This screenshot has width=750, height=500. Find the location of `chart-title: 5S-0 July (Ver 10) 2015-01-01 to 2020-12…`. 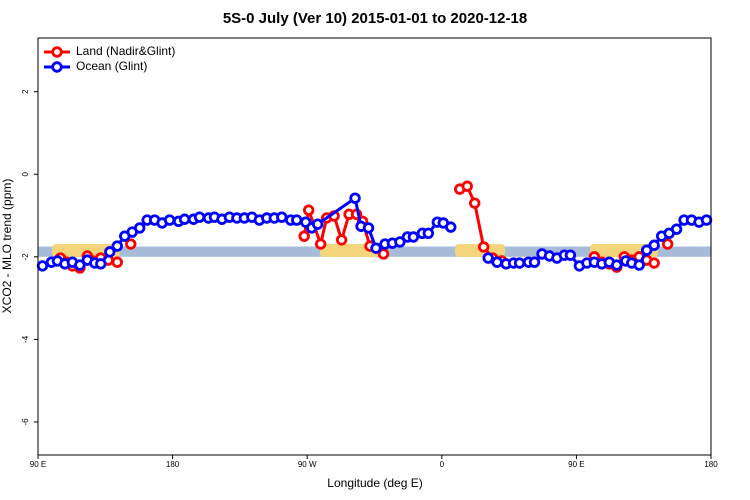

chart-title: 5S-0 July (Ver 10) 2015-01-01 to 2020-12… is located at coordinates (375, 18).